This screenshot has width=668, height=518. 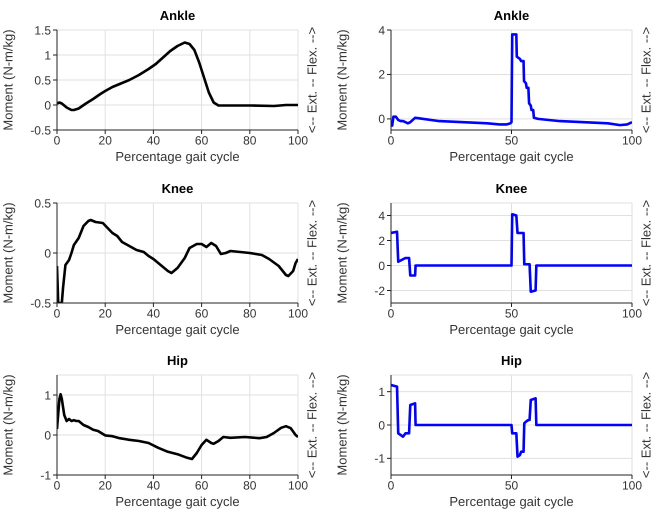 I want to click on y-tick-label: -2, so click(x=380, y=290).